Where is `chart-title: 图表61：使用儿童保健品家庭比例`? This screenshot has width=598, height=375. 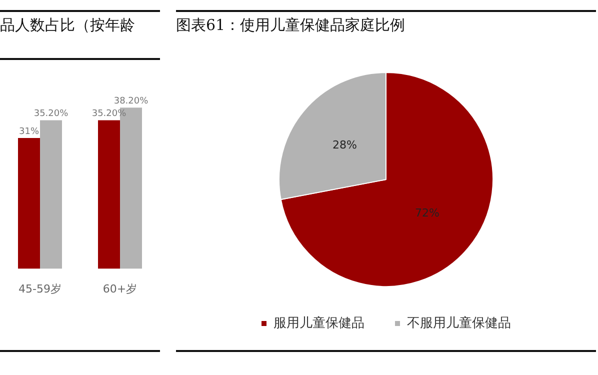
chart-title: 图表61：使用儿童保健品家庭比例 is located at coordinates (291, 25).